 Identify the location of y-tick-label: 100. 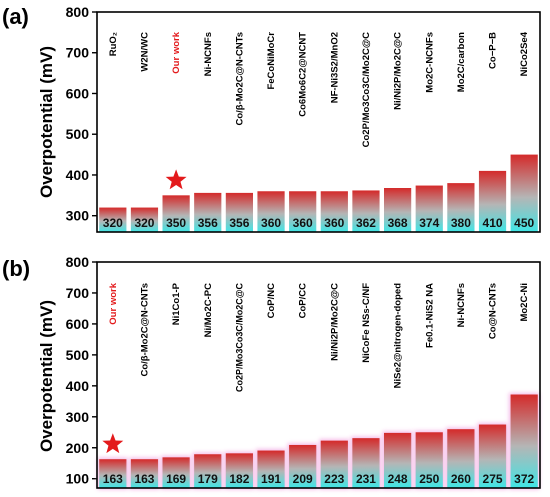
(78, 479).